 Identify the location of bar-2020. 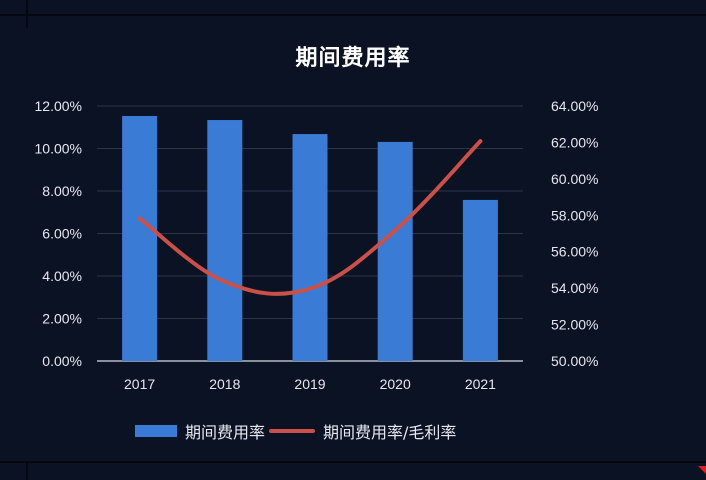
(395, 251).